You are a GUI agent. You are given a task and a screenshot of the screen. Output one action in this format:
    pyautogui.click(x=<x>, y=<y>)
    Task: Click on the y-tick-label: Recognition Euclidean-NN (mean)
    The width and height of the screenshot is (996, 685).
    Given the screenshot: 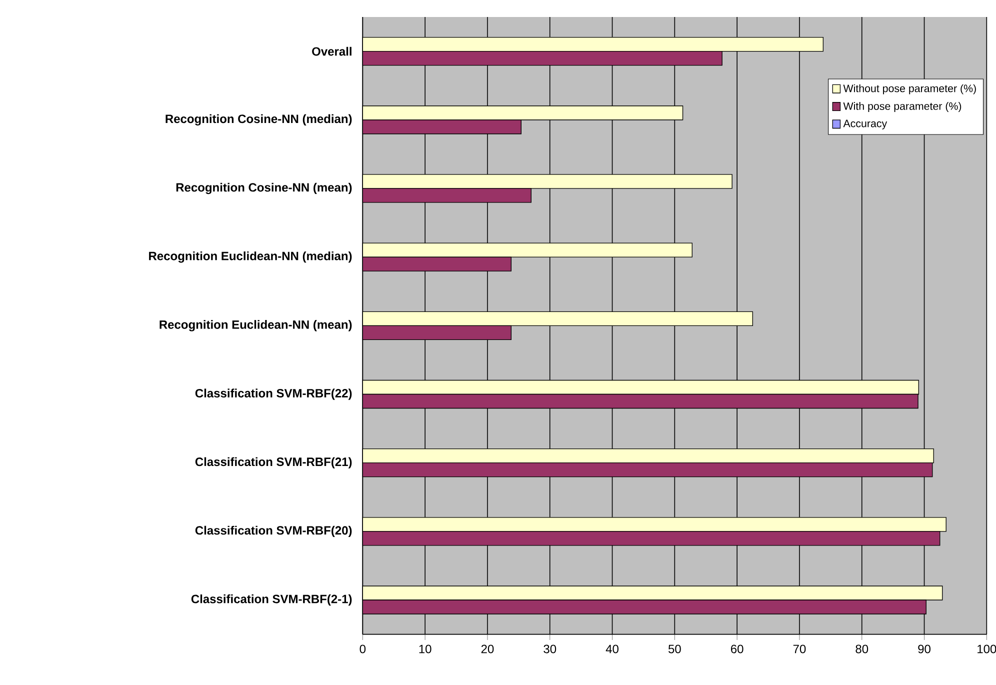 What is the action you would take?
    pyautogui.click(x=256, y=326)
    